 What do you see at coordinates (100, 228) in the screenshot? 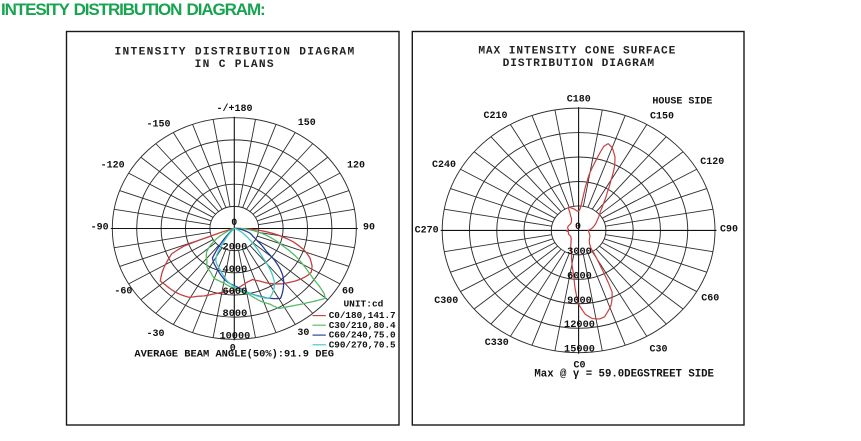
I see `svg-text: -90` at bounding box center [100, 228].